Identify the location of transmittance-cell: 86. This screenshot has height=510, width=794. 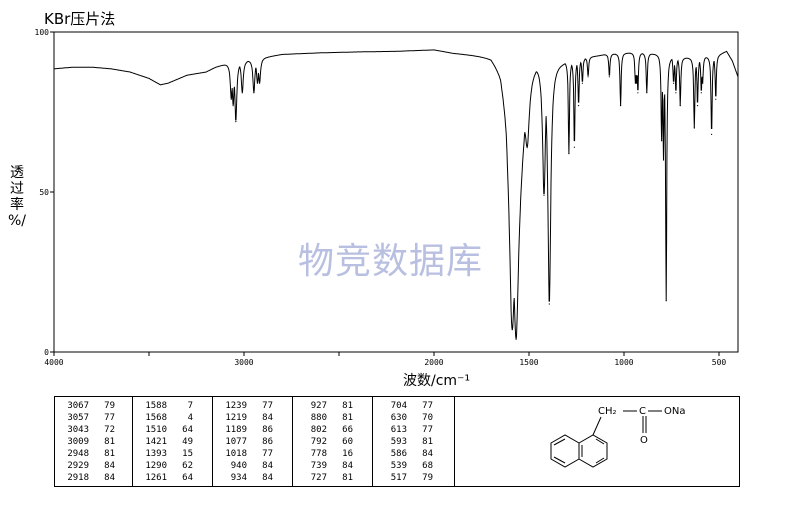
(267, 442).